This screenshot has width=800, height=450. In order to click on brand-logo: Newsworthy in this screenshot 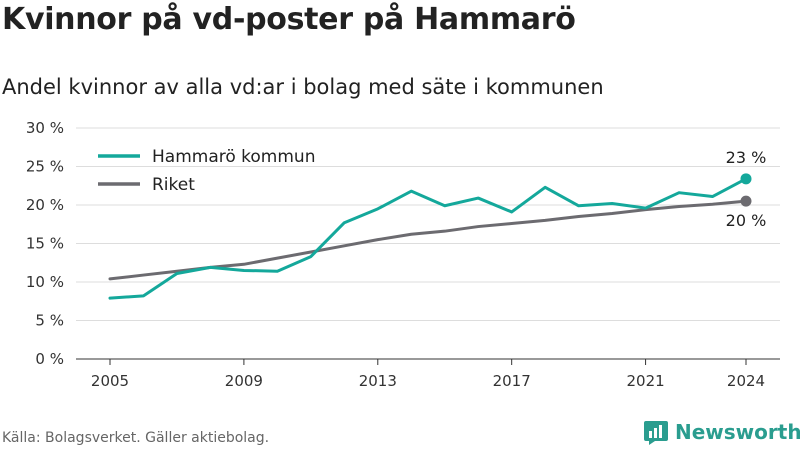, I will do `click(721, 432)`.